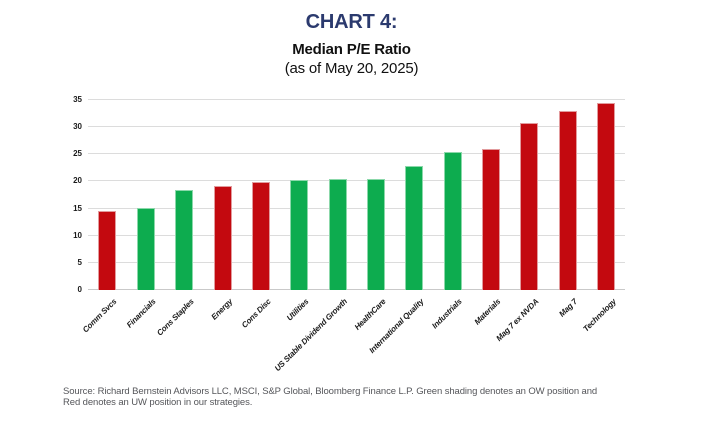 The height and width of the screenshot is (429, 703). Describe the element at coordinates (599, 315) in the screenshot. I see `x-axis-label: Technology` at that location.